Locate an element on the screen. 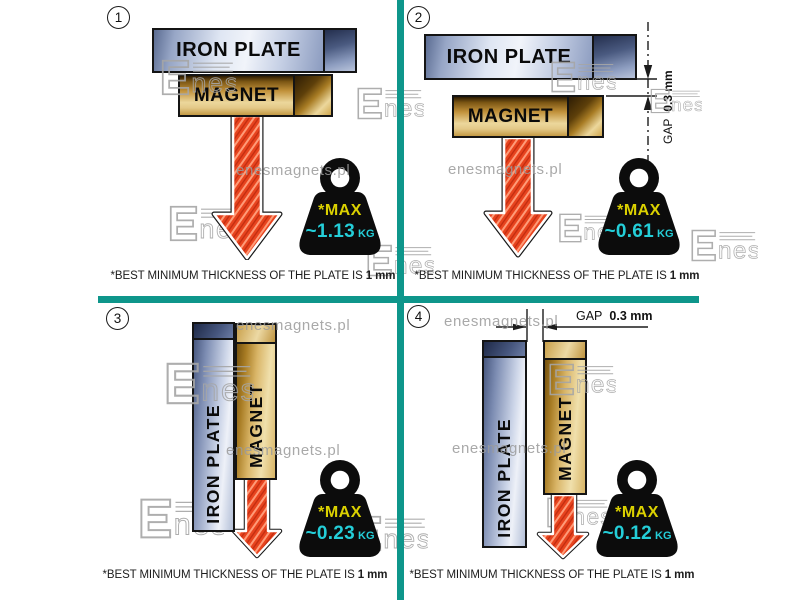  weight-icon: *MAX ~0.12 KG is located at coordinates (637, 510).